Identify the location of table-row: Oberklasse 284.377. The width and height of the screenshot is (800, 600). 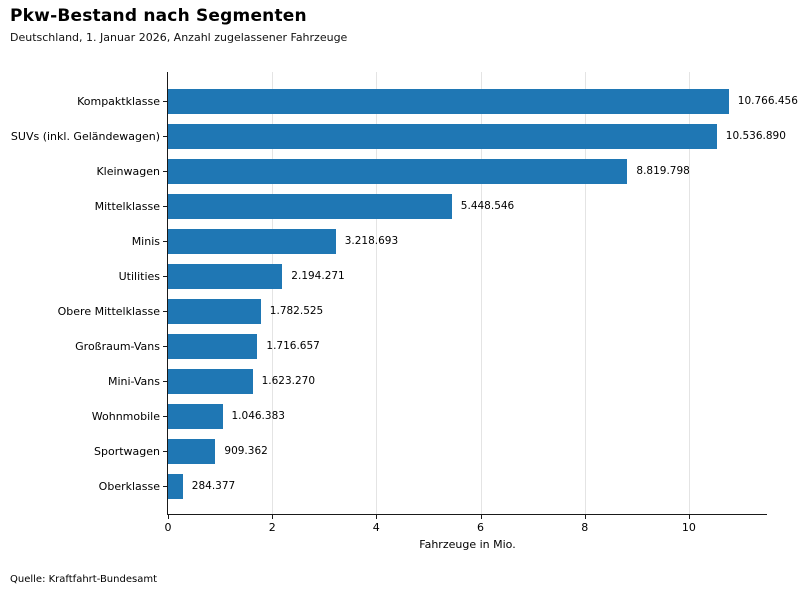
(400, 486).